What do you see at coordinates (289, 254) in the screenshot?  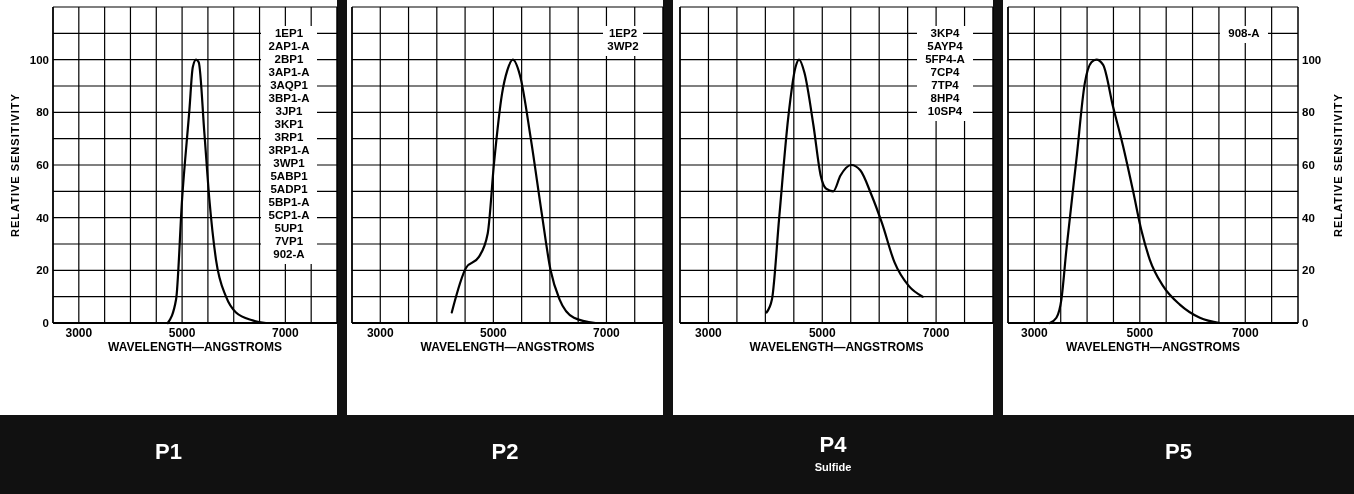 I see `annotation: 902-A` at bounding box center [289, 254].